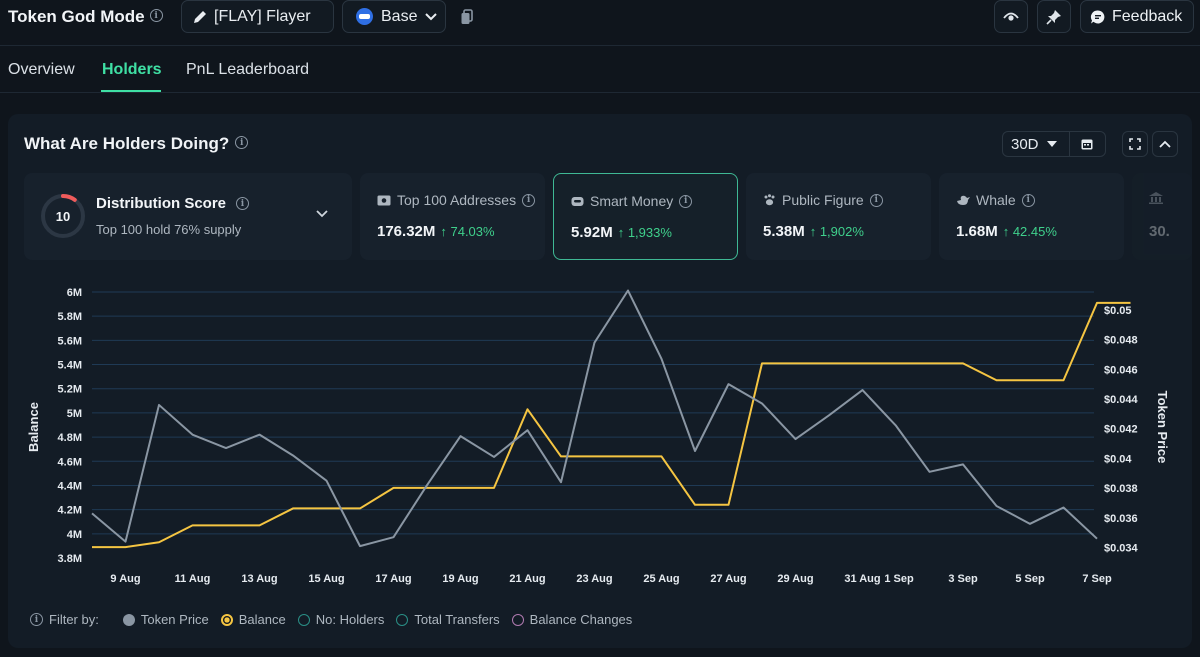 The width and height of the screenshot is (1200, 657). What do you see at coordinates (581, 619) in the screenshot?
I see `legend-label: Balance Changes` at bounding box center [581, 619].